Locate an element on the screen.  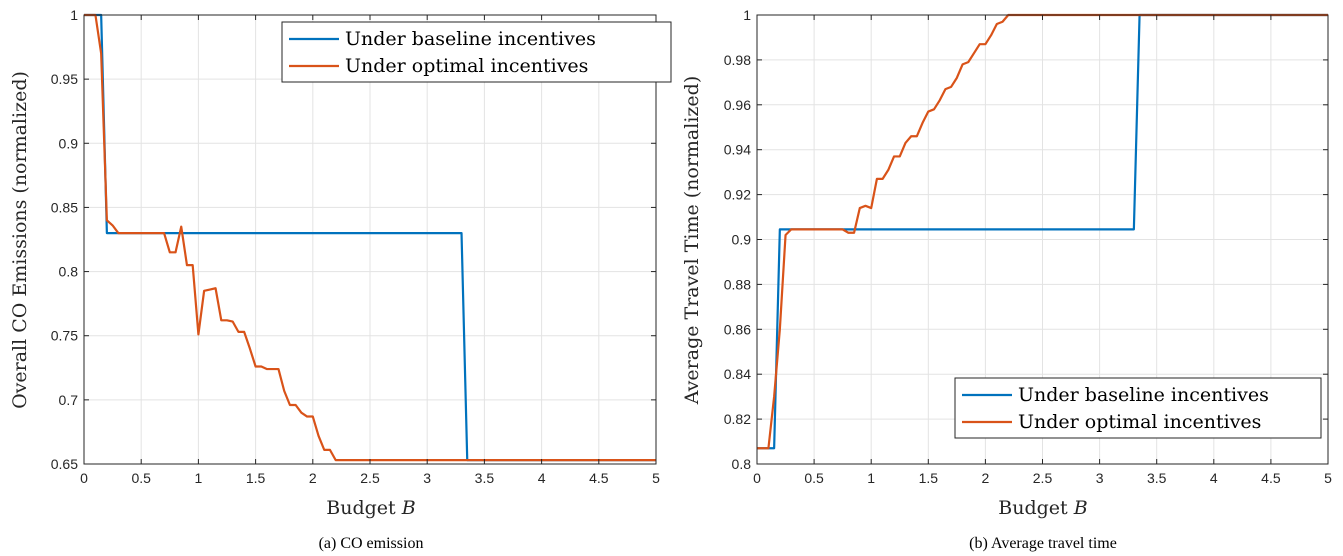
chart-caption: (a) CO emission is located at coordinates (371, 543).